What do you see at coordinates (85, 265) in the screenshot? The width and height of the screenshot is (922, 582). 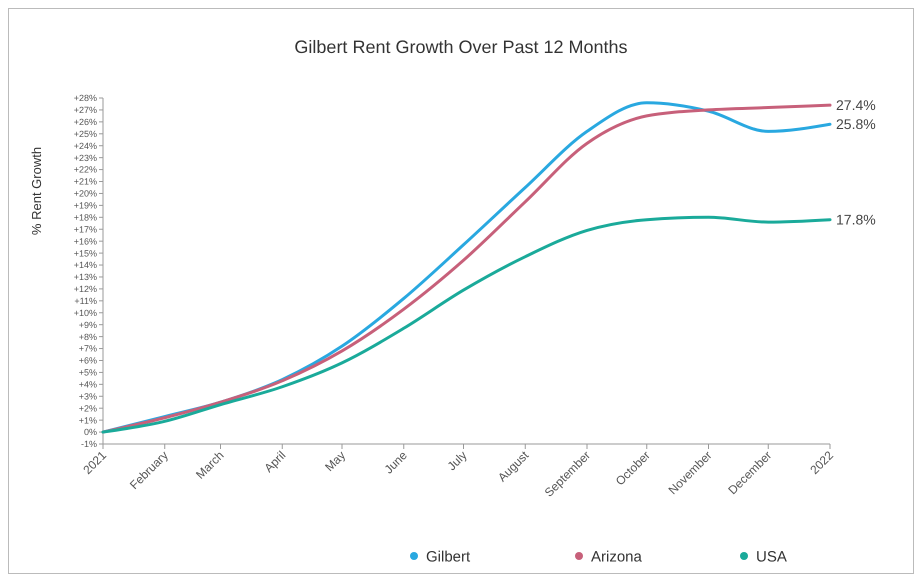 I see `y-tick-label: +14%` at bounding box center [85, 265].